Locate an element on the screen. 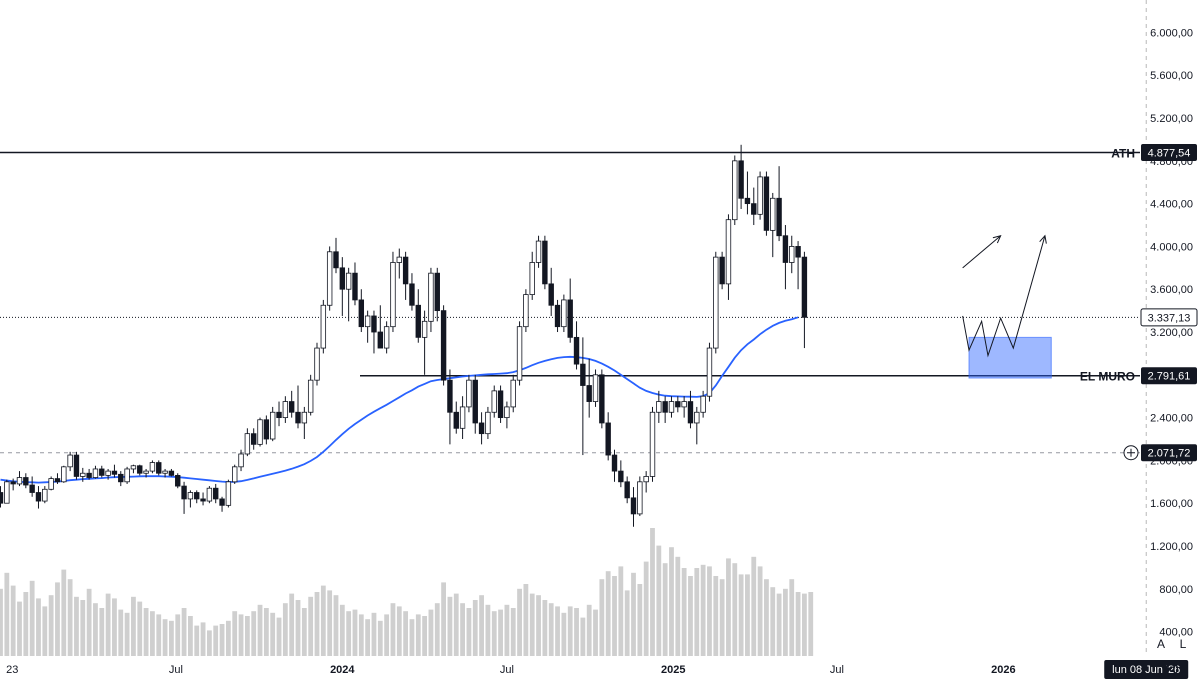 This screenshot has height=686, width=1200. crosshair-price-label-bg is located at coordinates (1169, 453).